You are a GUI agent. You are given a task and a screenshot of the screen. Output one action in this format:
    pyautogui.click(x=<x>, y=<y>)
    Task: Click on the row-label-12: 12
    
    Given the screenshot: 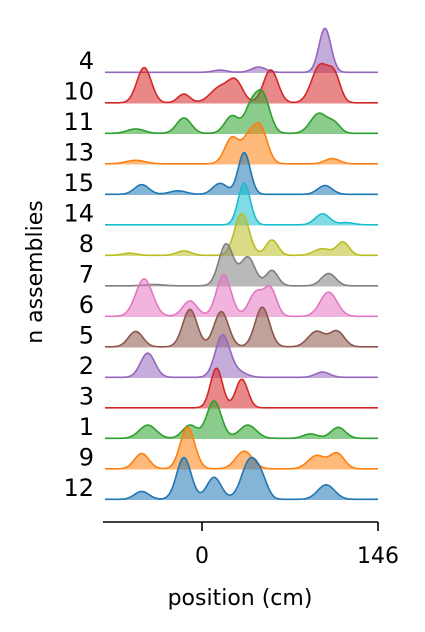 What is the action you would take?
    pyautogui.click(x=78, y=488)
    